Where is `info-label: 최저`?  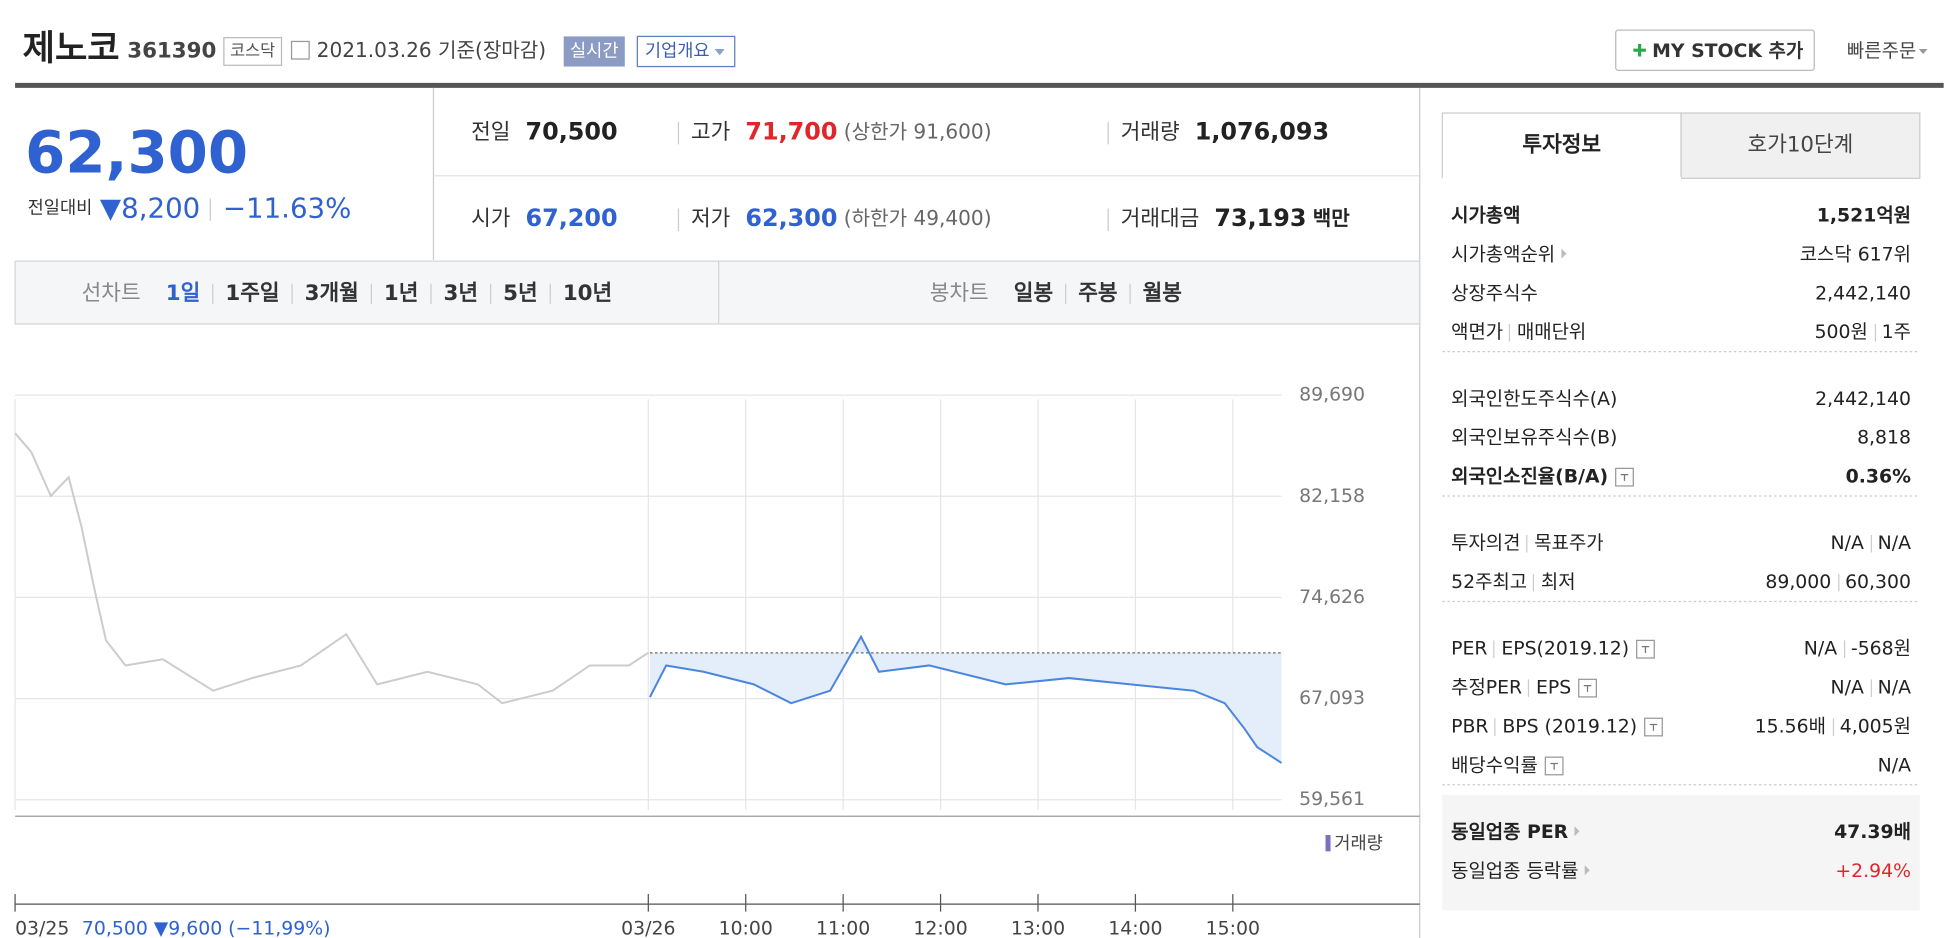
info-label: 최저 is located at coordinates (1558, 582).